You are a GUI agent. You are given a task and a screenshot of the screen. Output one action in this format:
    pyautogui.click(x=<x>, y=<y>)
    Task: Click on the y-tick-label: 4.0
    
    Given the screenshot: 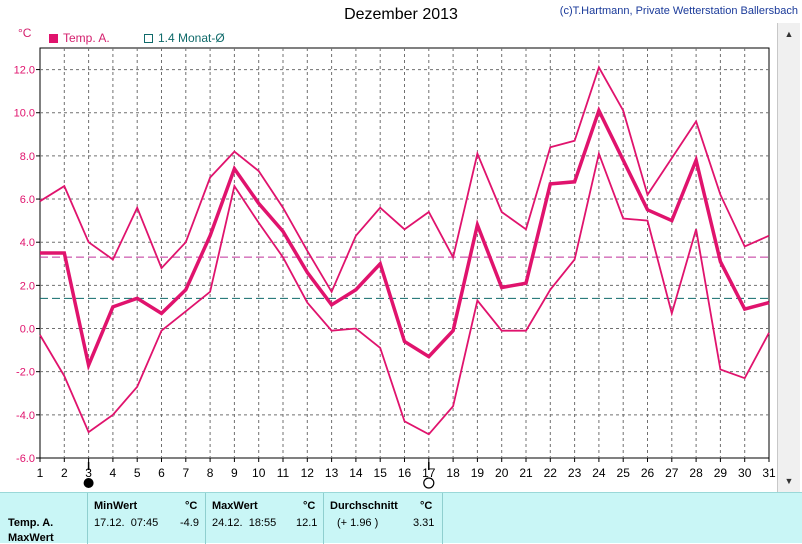 What is the action you would take?
    pyautogui.click(x=27, y=243)
    